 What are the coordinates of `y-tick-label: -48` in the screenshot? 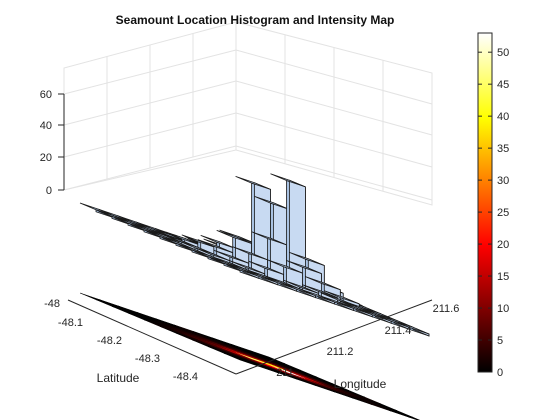 It's located at (52, 304).